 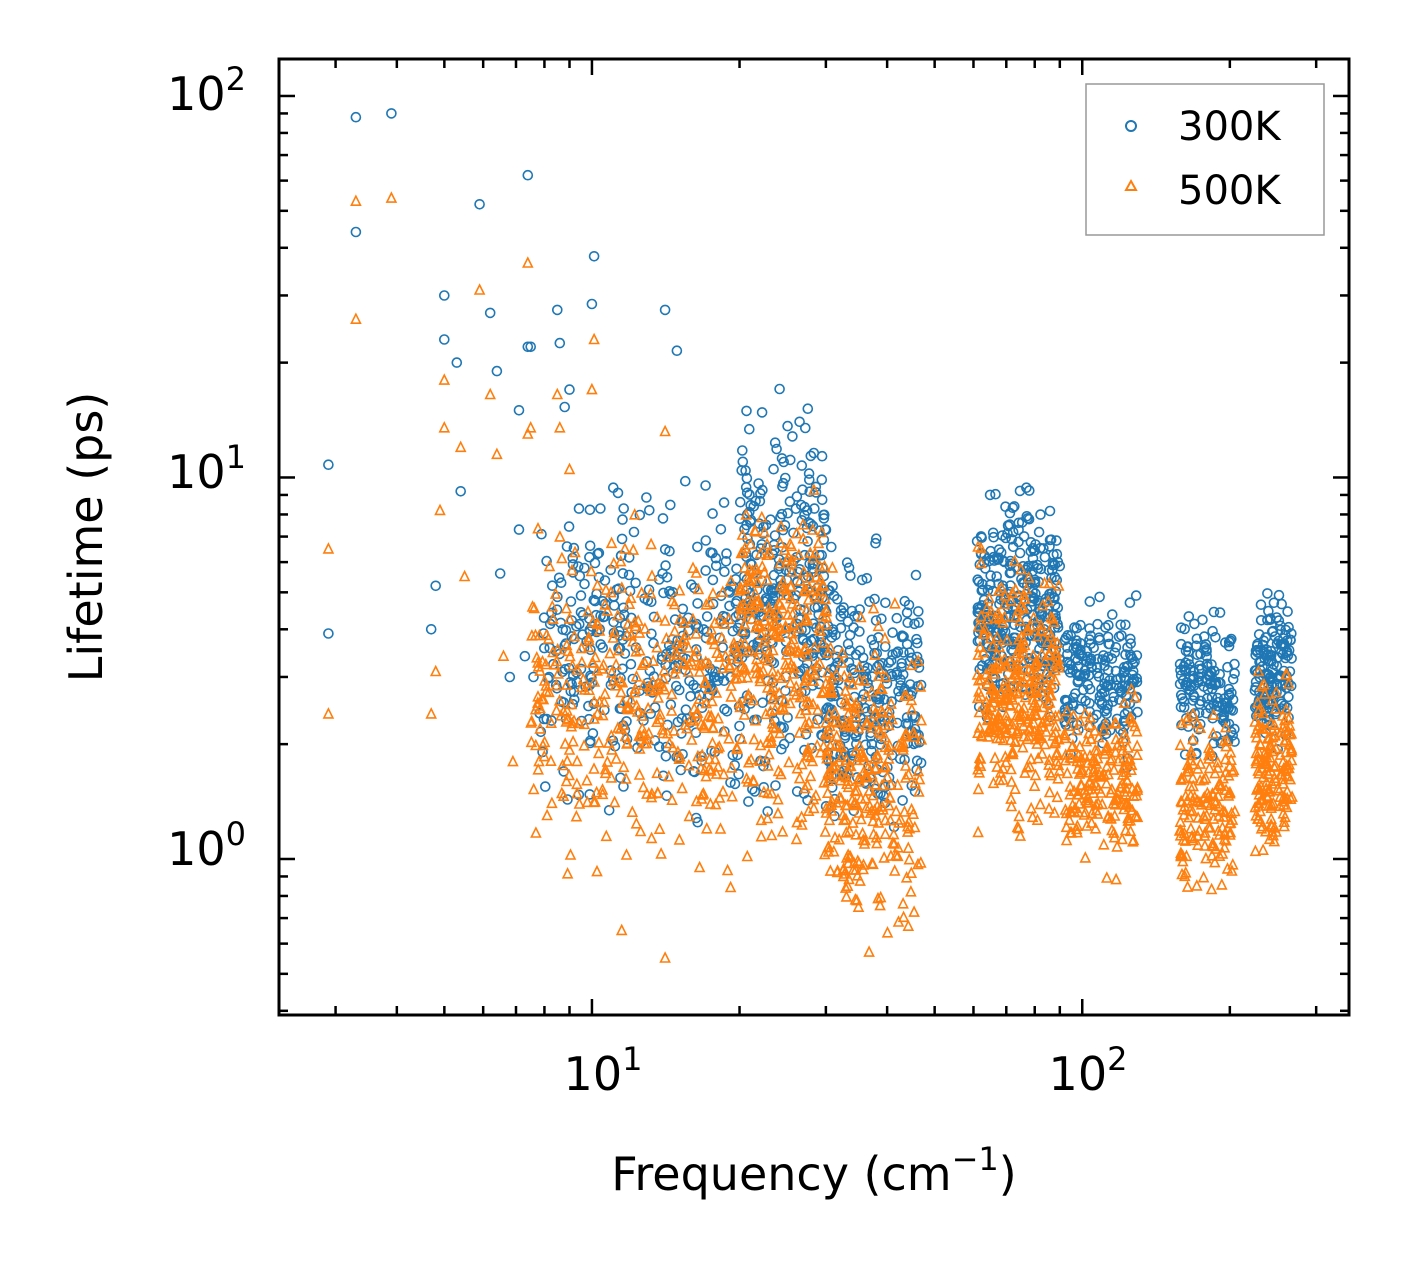 I want to click on x-tick-label-100: 102, so click(x=1088, y=1070).